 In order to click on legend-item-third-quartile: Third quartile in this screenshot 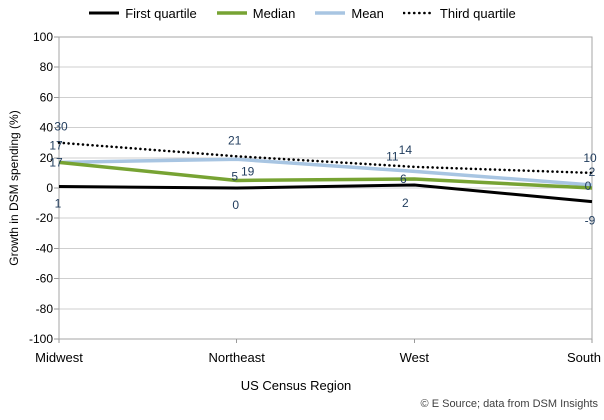, I will do `click(459, 13)`.